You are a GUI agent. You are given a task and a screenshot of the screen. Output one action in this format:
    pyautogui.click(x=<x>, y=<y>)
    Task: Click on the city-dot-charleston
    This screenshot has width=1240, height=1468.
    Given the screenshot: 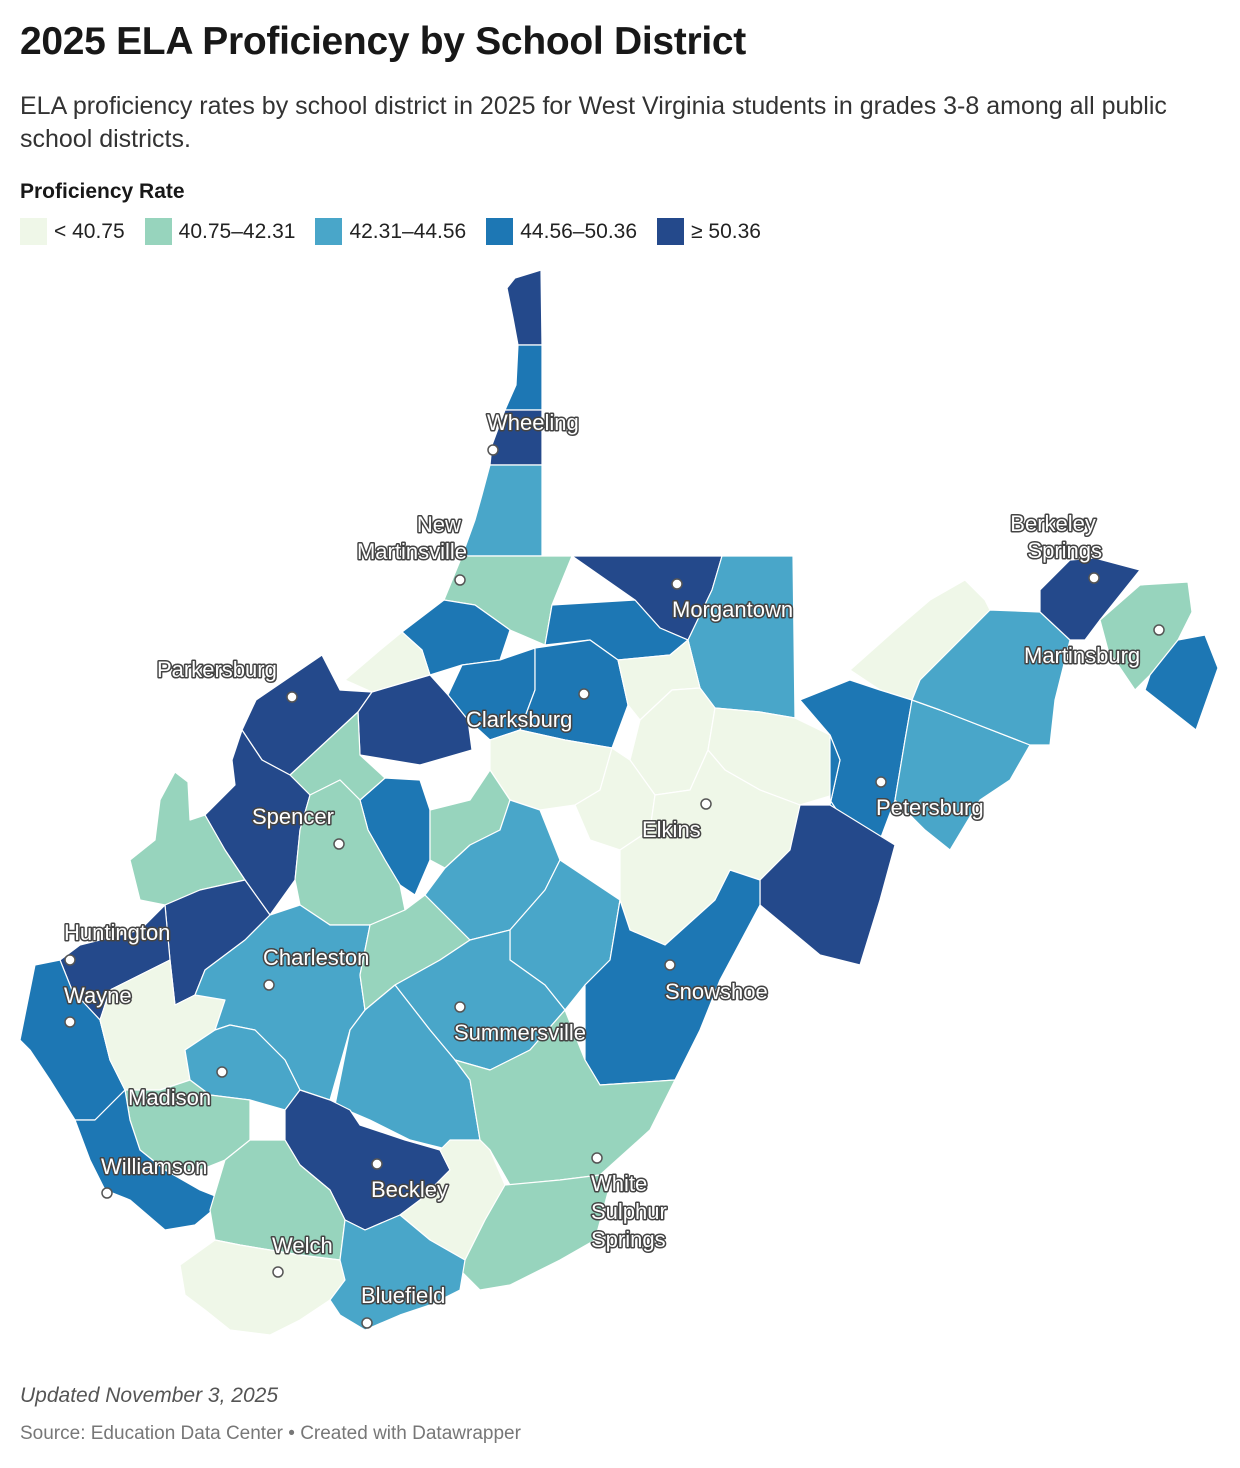 What is the action you would take?
    pyautogui.click(x=269, y=985)
    